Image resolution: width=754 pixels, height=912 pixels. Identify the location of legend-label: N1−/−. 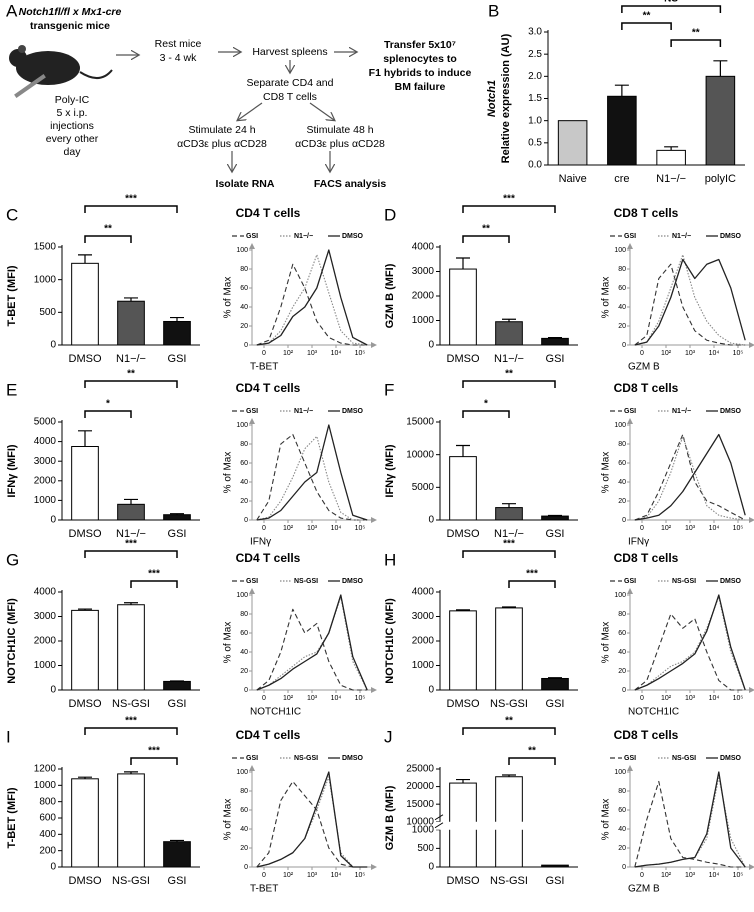
(681, 411).